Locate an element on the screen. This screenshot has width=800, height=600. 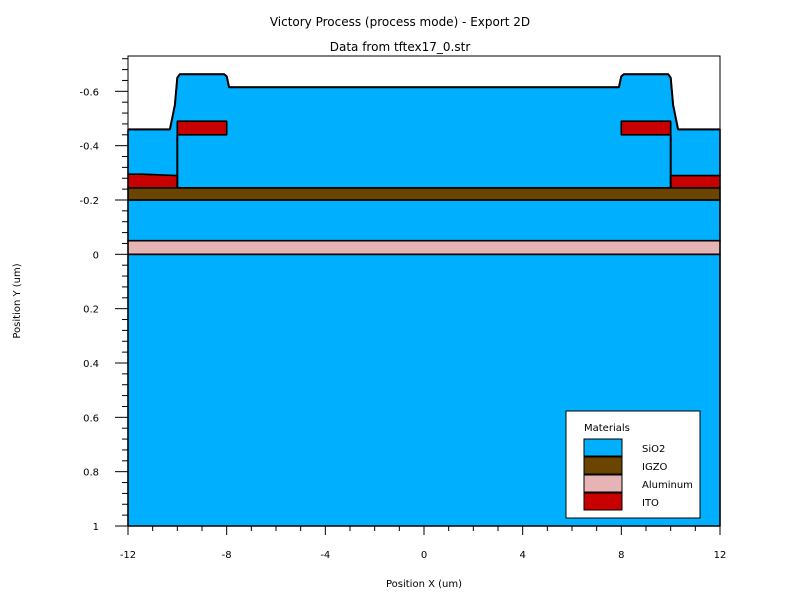
y-tick-label: 0.8 is located at coordinates (91, 473).